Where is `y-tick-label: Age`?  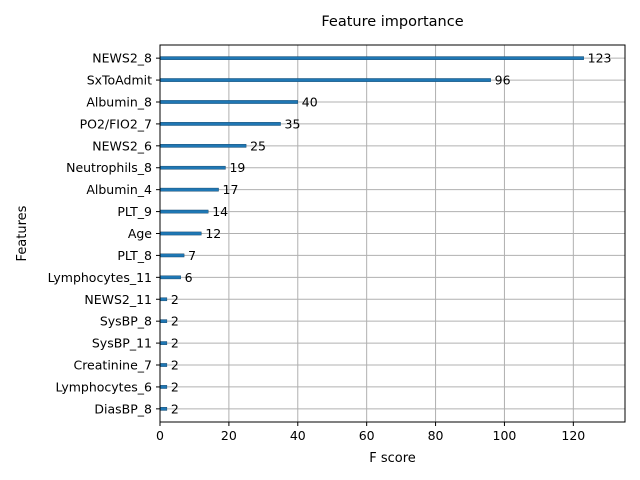
y-tick-label: Age is located at coordinates (140, 233).